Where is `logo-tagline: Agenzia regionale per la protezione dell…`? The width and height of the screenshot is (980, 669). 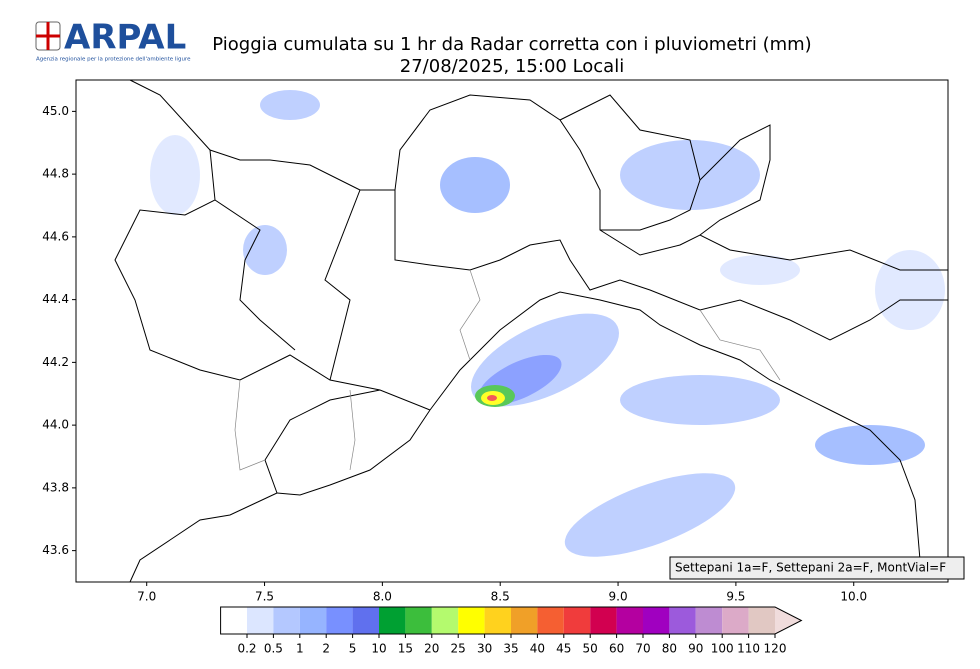 logo-tagline: Agenzia regionale per la protezione dell… is located at coordinates (113, 60).